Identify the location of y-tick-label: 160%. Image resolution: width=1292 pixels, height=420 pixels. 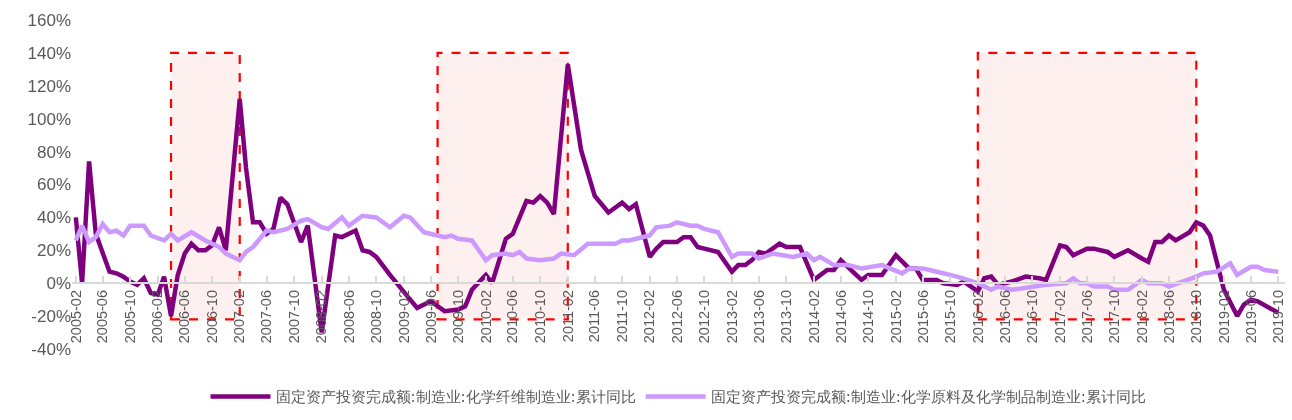
(49, 20).